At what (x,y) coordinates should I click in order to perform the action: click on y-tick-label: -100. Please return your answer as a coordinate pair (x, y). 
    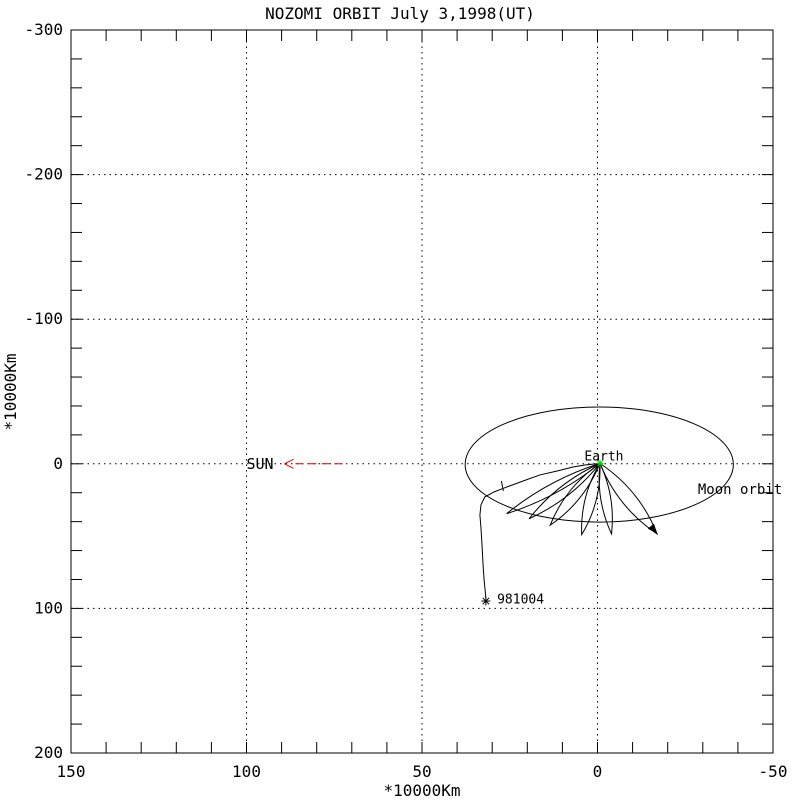
    Looking at the image, I should click on (43, 318).